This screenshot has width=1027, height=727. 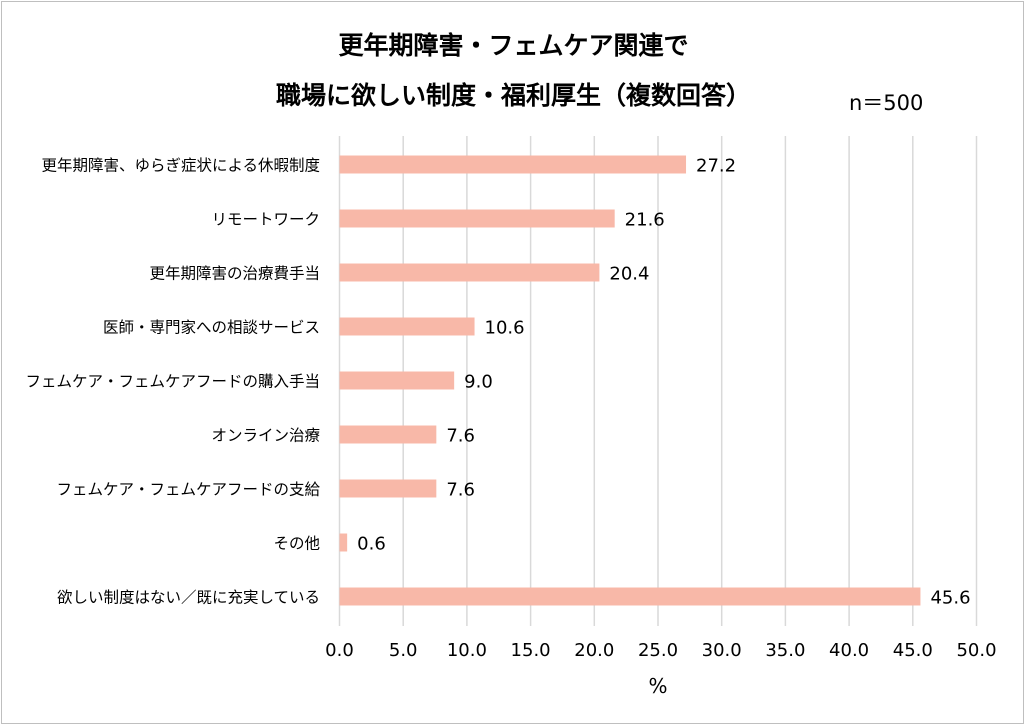 I want to click on sample-size-label: n＝500, so click(x=886, y=103).